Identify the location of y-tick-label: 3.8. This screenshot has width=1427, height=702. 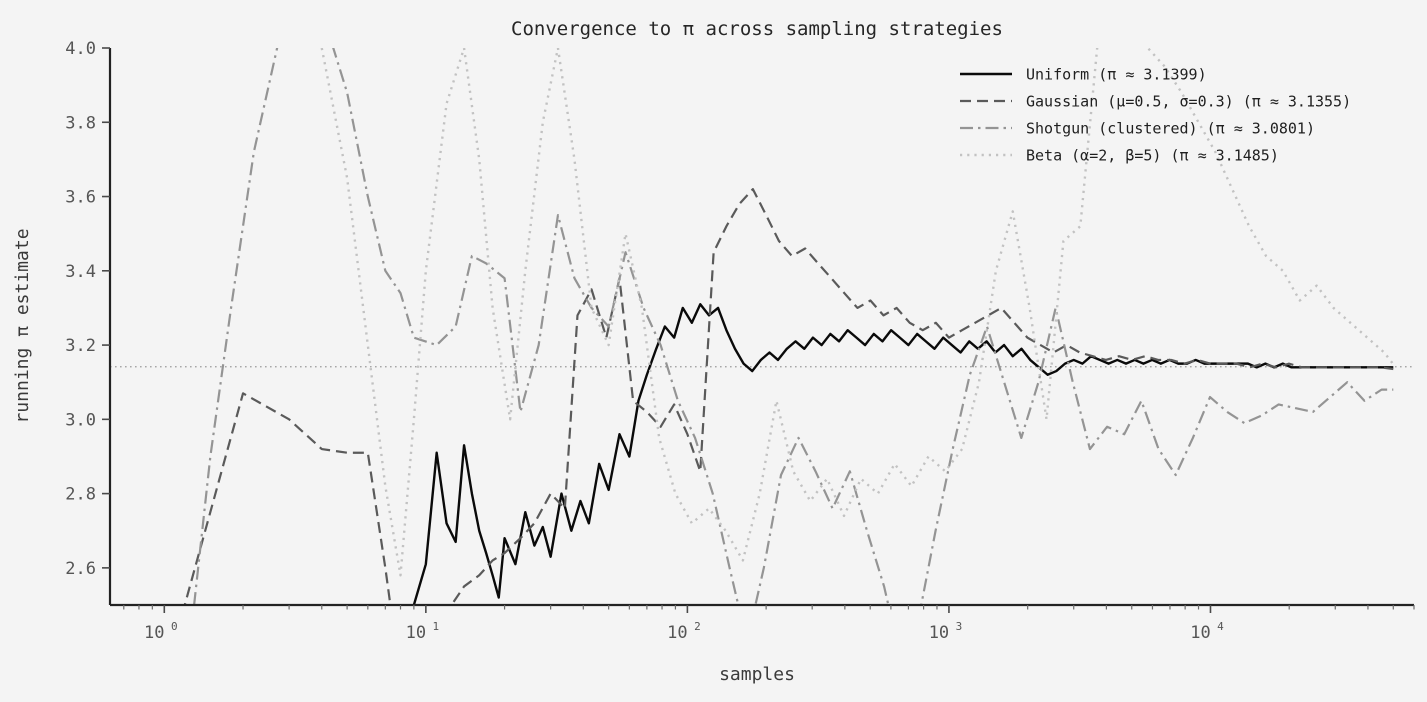
(80, 123).